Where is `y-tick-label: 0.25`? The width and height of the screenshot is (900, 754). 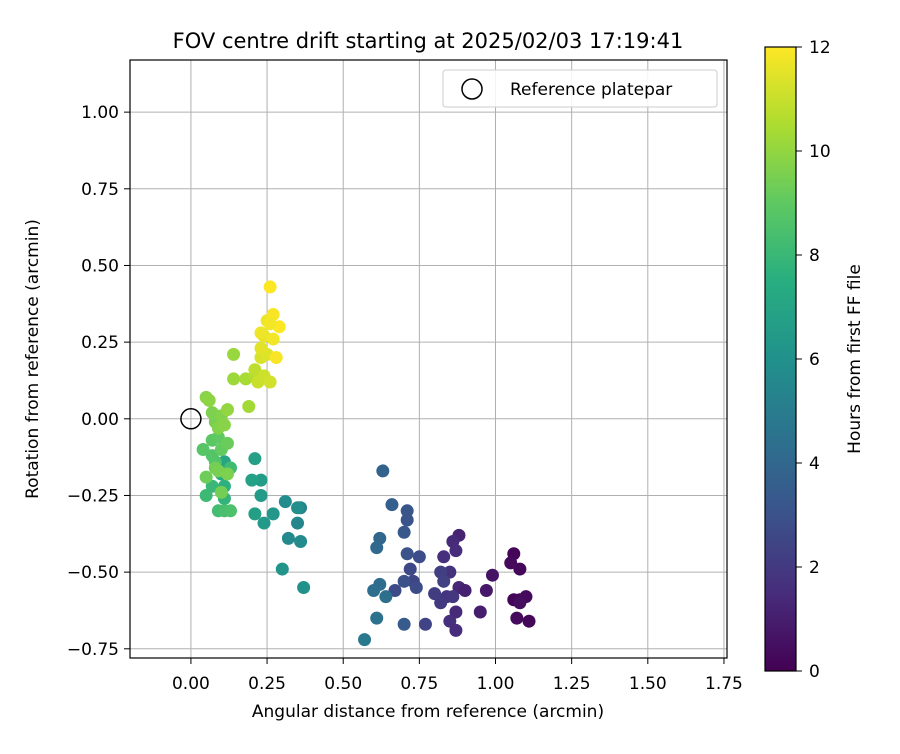 y-tick-label: 0.25 is located at coordinates (100, 343).